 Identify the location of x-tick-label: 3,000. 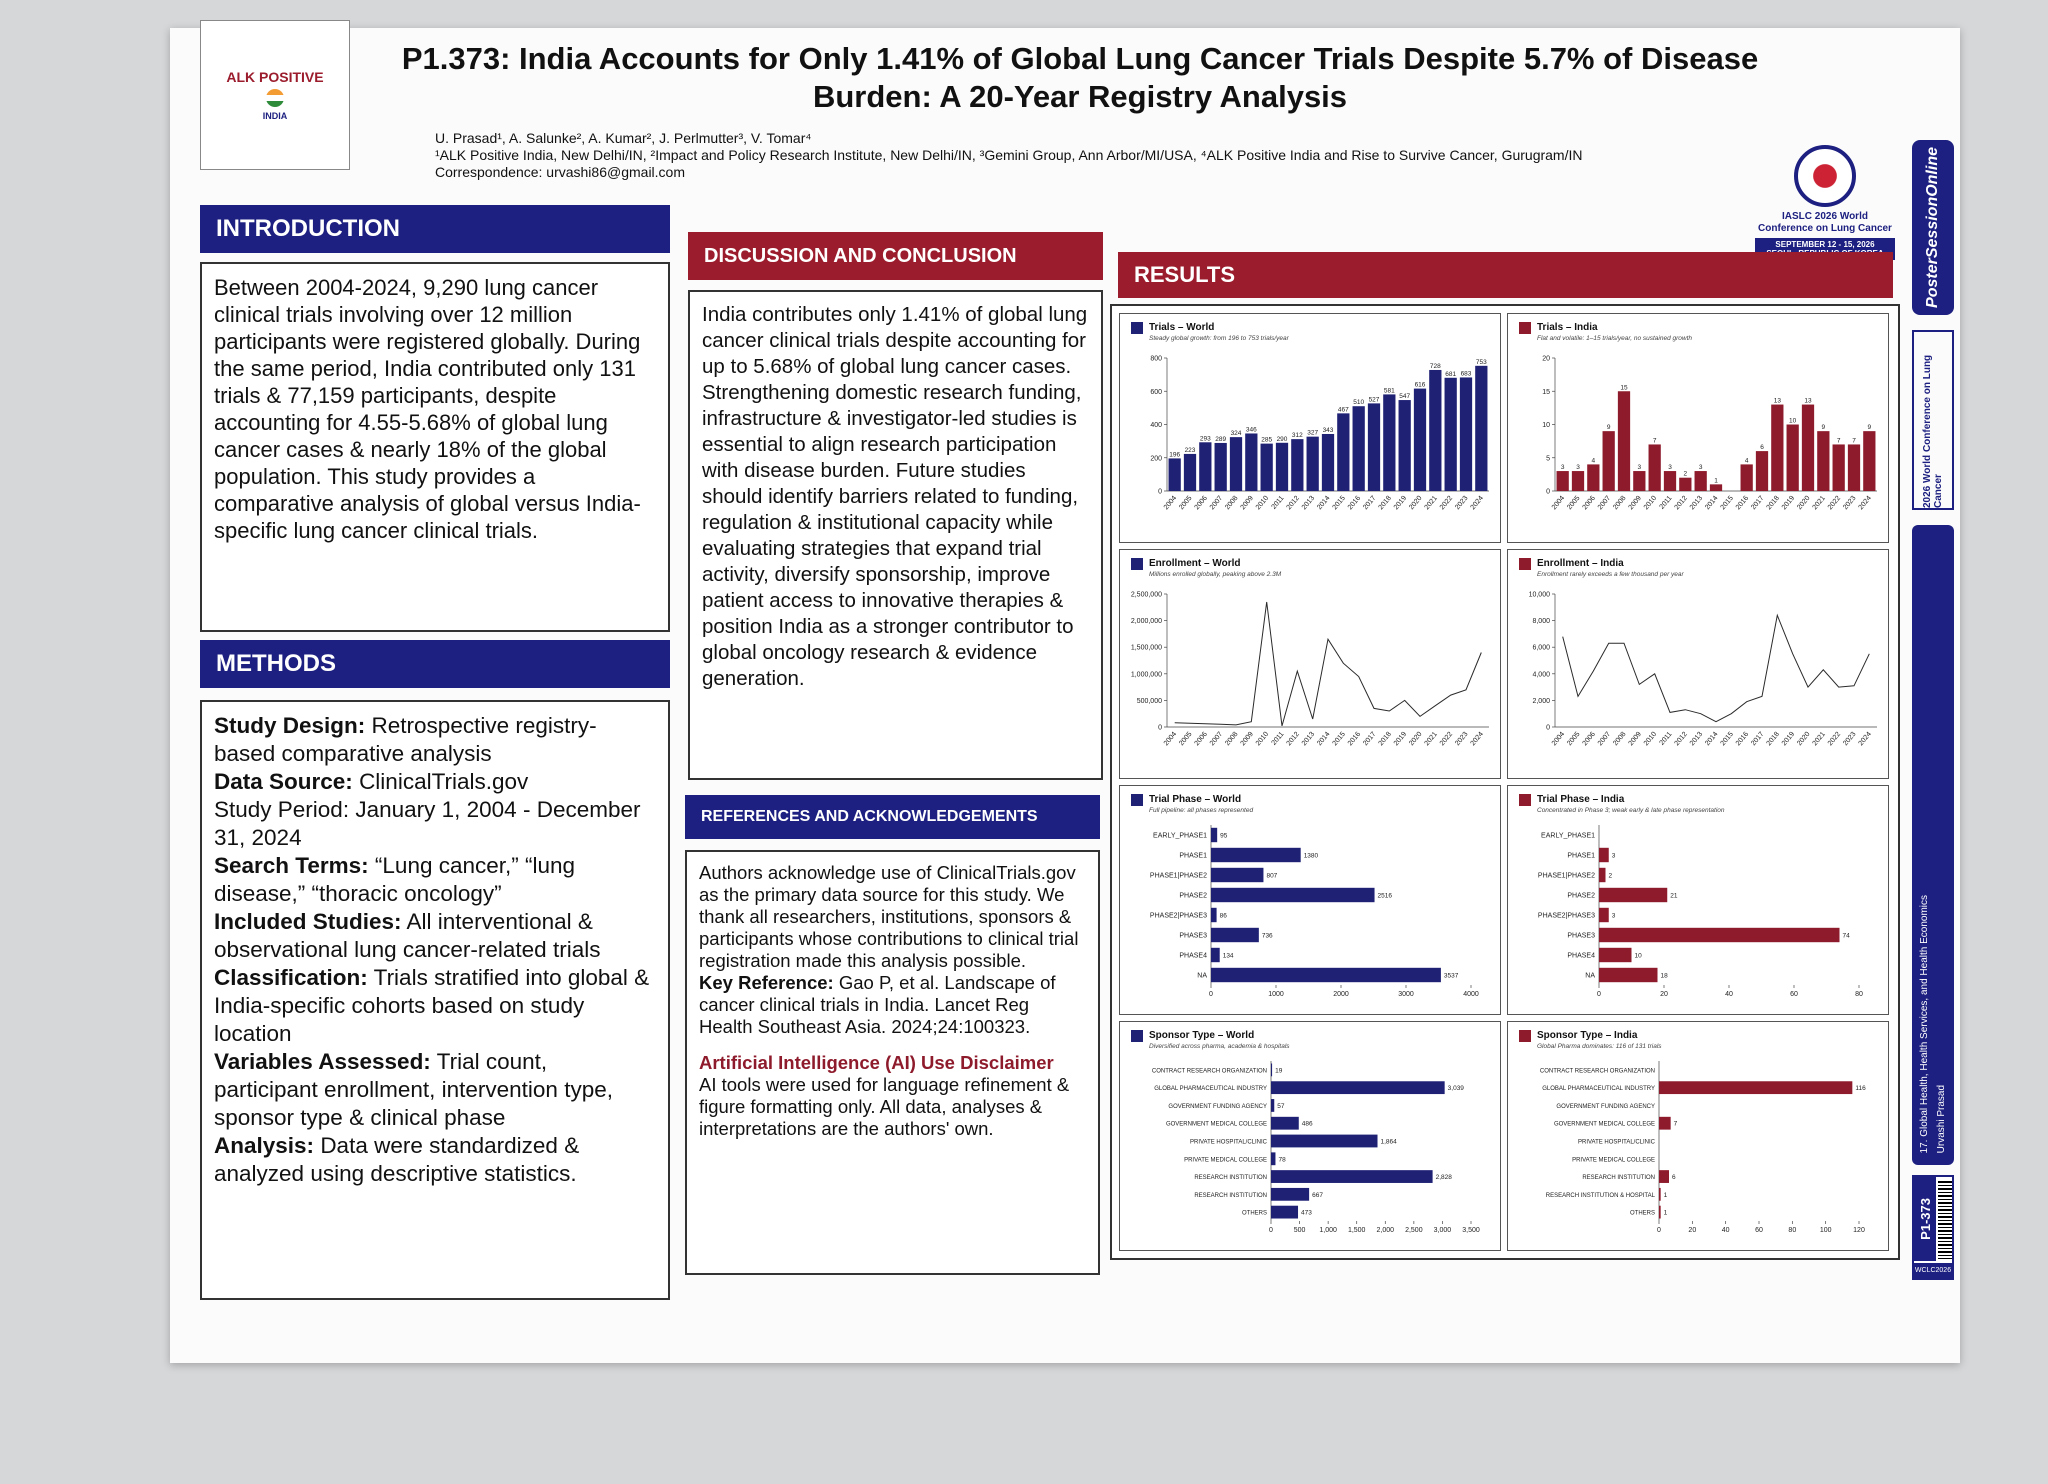
(1443, 1230).